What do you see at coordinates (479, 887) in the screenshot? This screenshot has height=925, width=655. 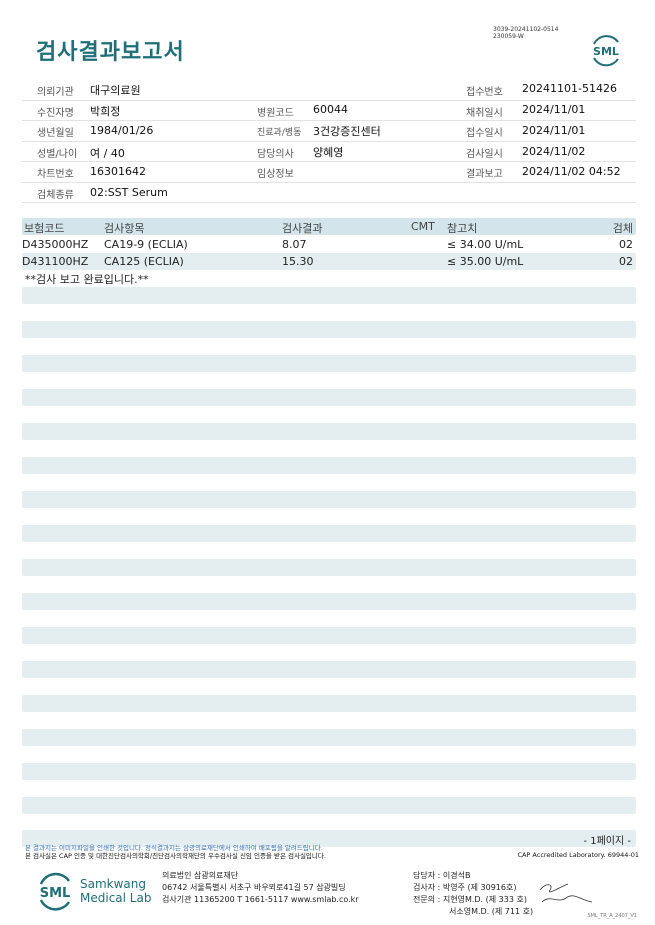 I see `tester-value: 박영주 (제 30916호)` at bounding box center [479, 887].